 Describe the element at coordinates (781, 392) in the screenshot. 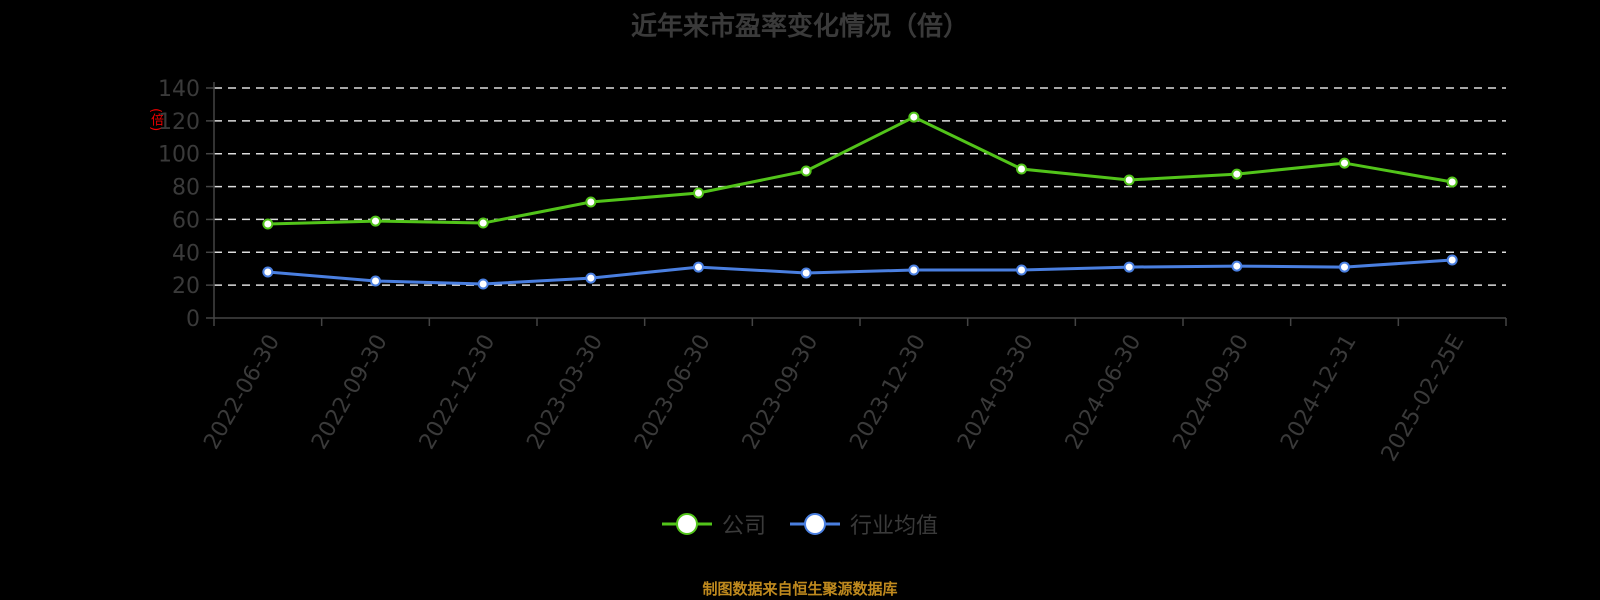

I see `x-tick-label: 2023-09-30` at that location.